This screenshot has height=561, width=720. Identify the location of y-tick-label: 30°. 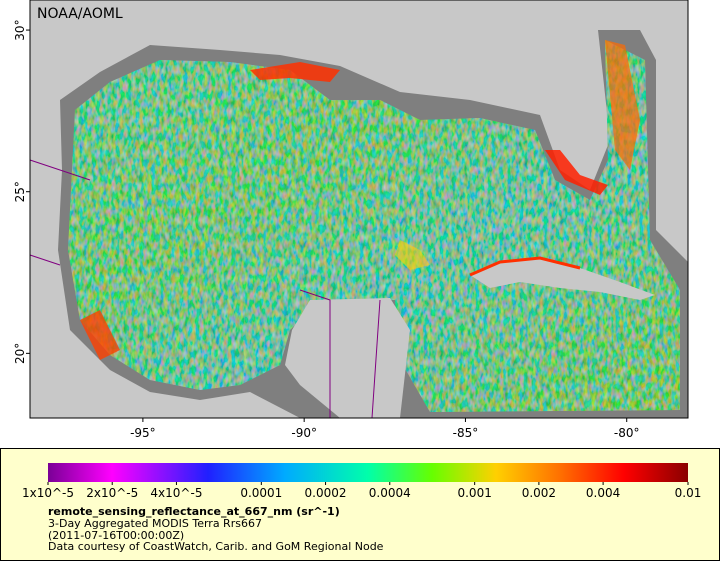
(20, 29).